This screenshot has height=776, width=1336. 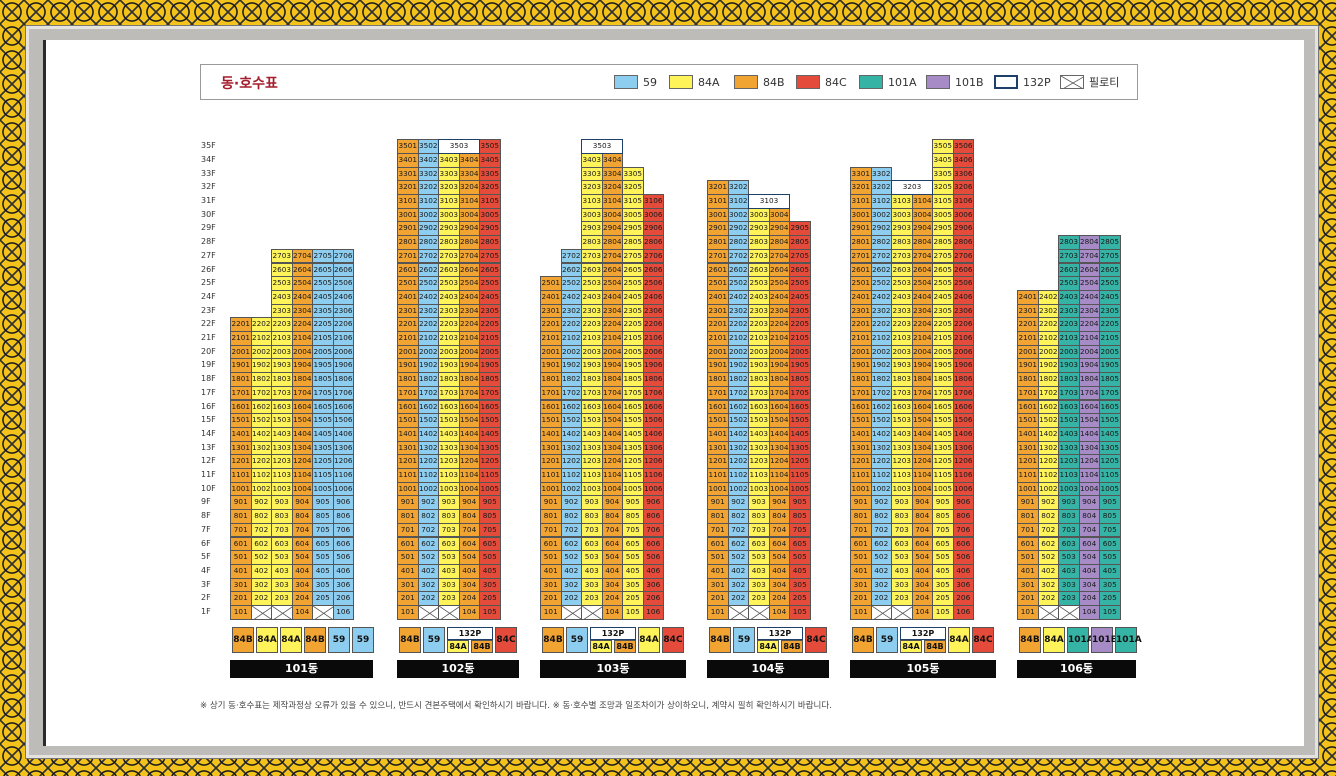 I want to click on unit-cell: 1303, so click(x=759, y=448).